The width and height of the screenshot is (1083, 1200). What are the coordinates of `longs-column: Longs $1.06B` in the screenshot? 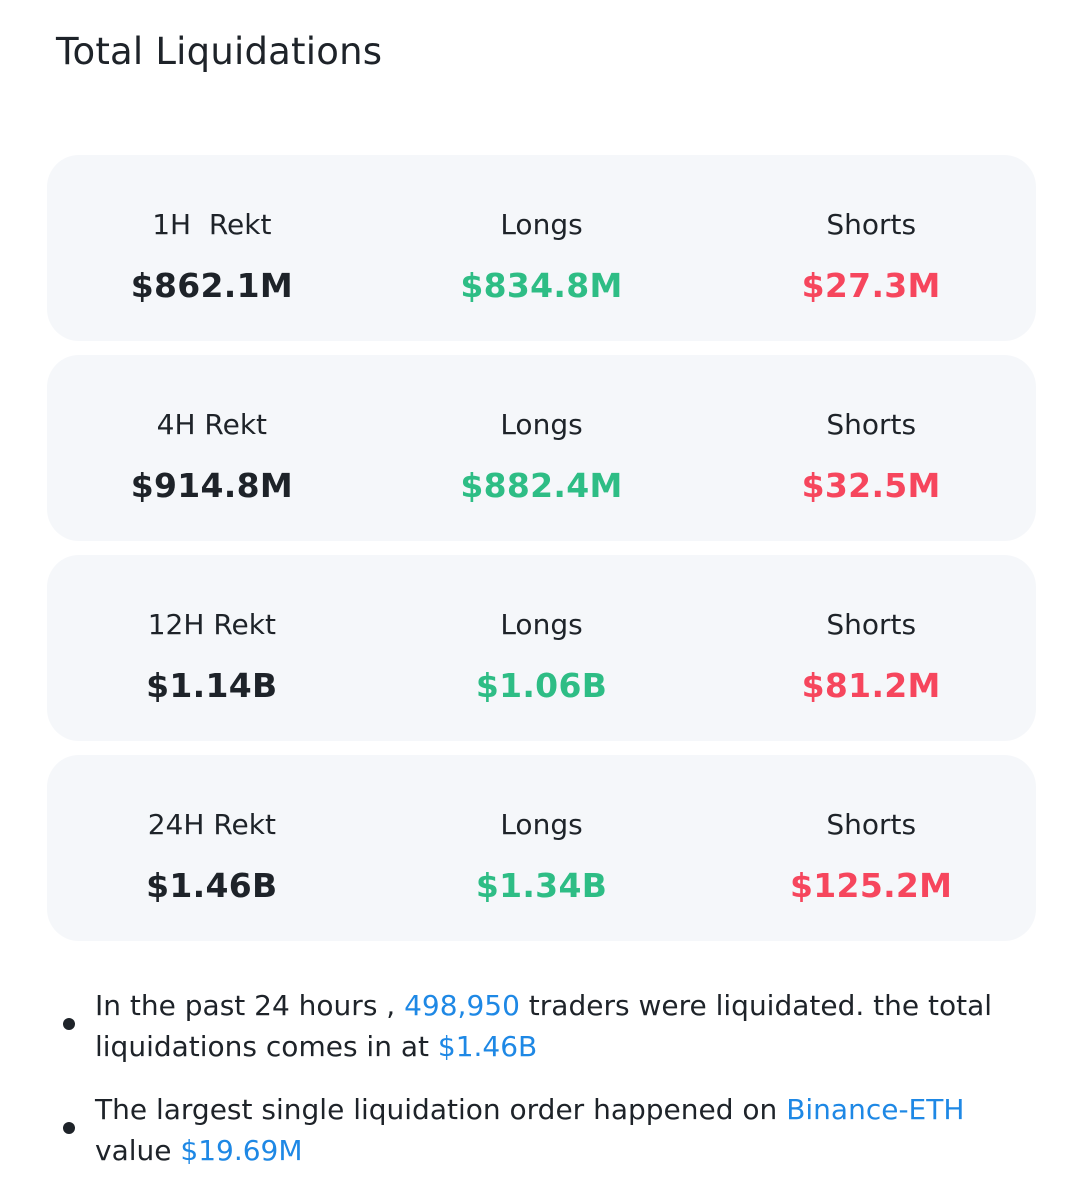 It's located at (542, 648).